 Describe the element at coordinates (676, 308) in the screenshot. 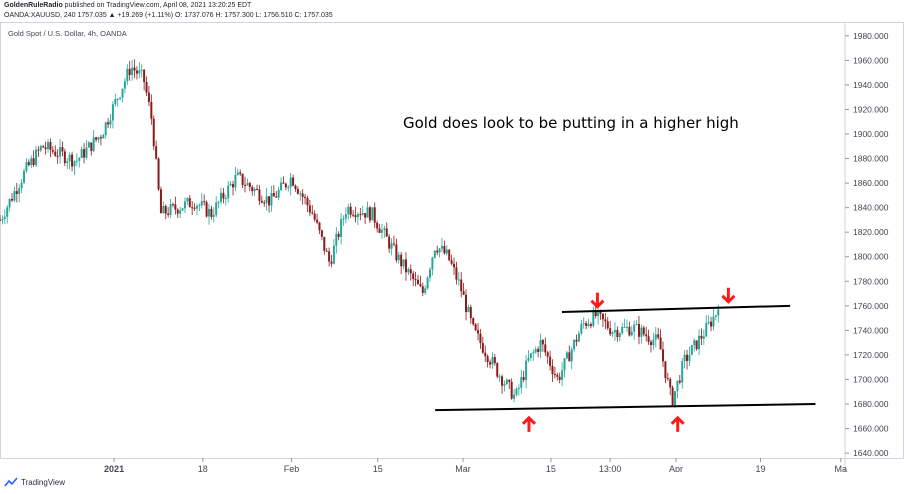

I see `resistance-trendline` at that location.